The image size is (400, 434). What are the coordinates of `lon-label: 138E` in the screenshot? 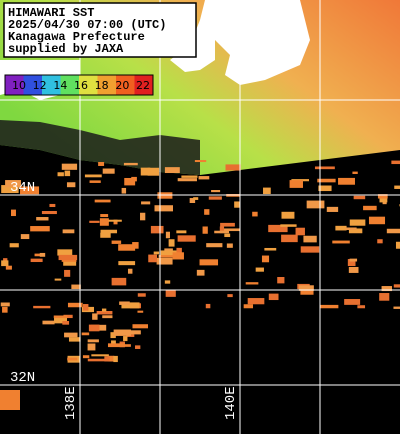 It's located at (71, 403).